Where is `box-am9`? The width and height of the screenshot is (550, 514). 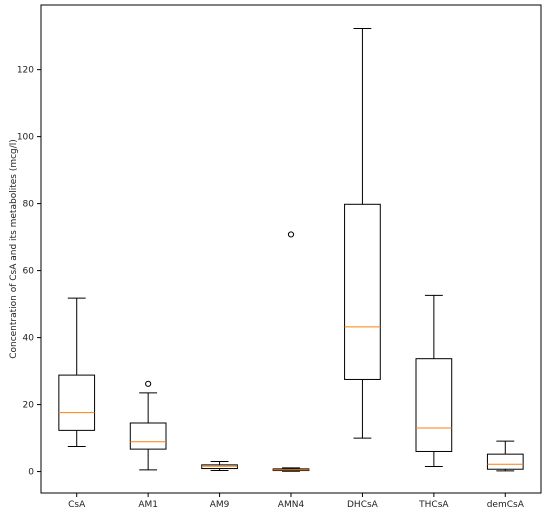 box-am9 is located at coordinates (219, 466).